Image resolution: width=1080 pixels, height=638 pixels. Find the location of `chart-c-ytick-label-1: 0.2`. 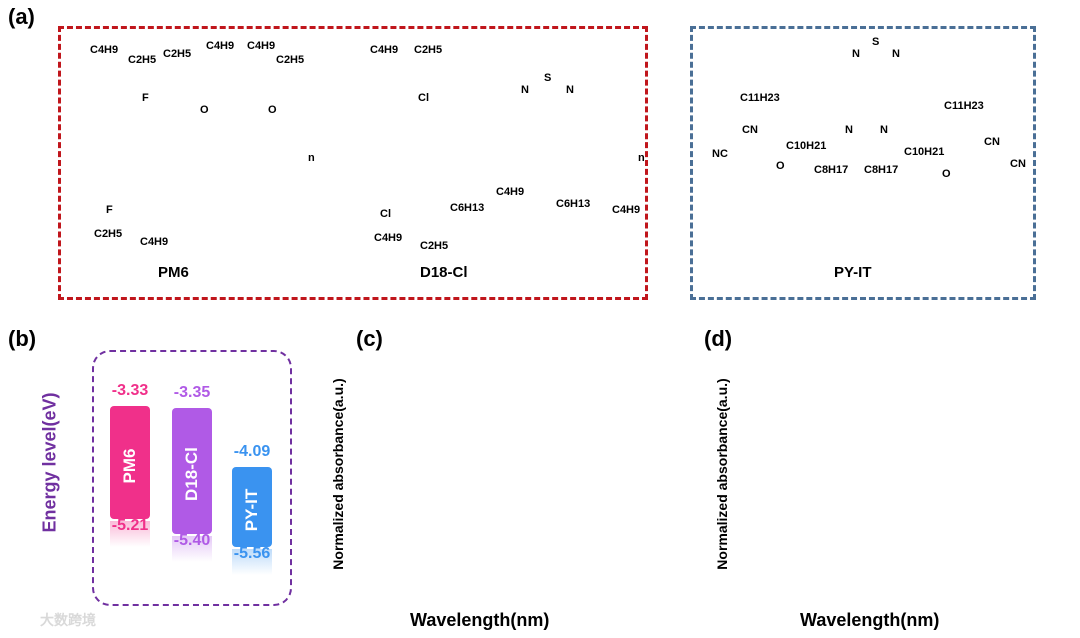

chart-c-ytick-label-1: 0.2 is located at coordinates (368, 541).